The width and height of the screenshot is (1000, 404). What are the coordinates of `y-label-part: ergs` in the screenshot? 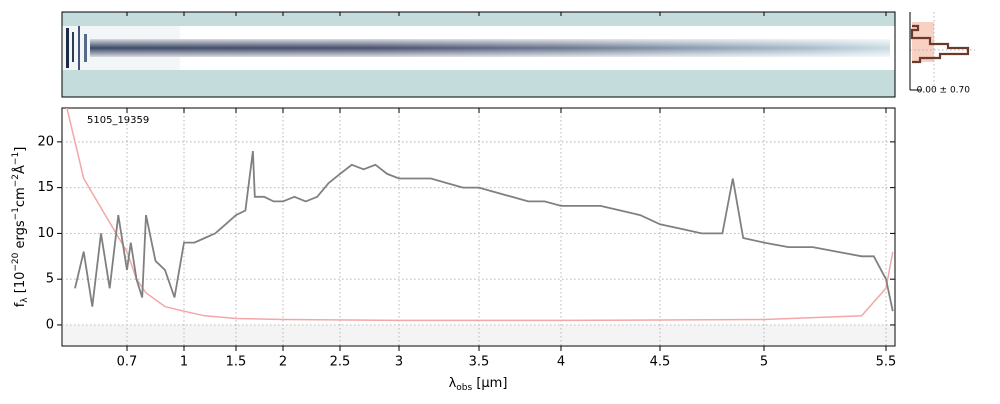 It's located at (20, 236).